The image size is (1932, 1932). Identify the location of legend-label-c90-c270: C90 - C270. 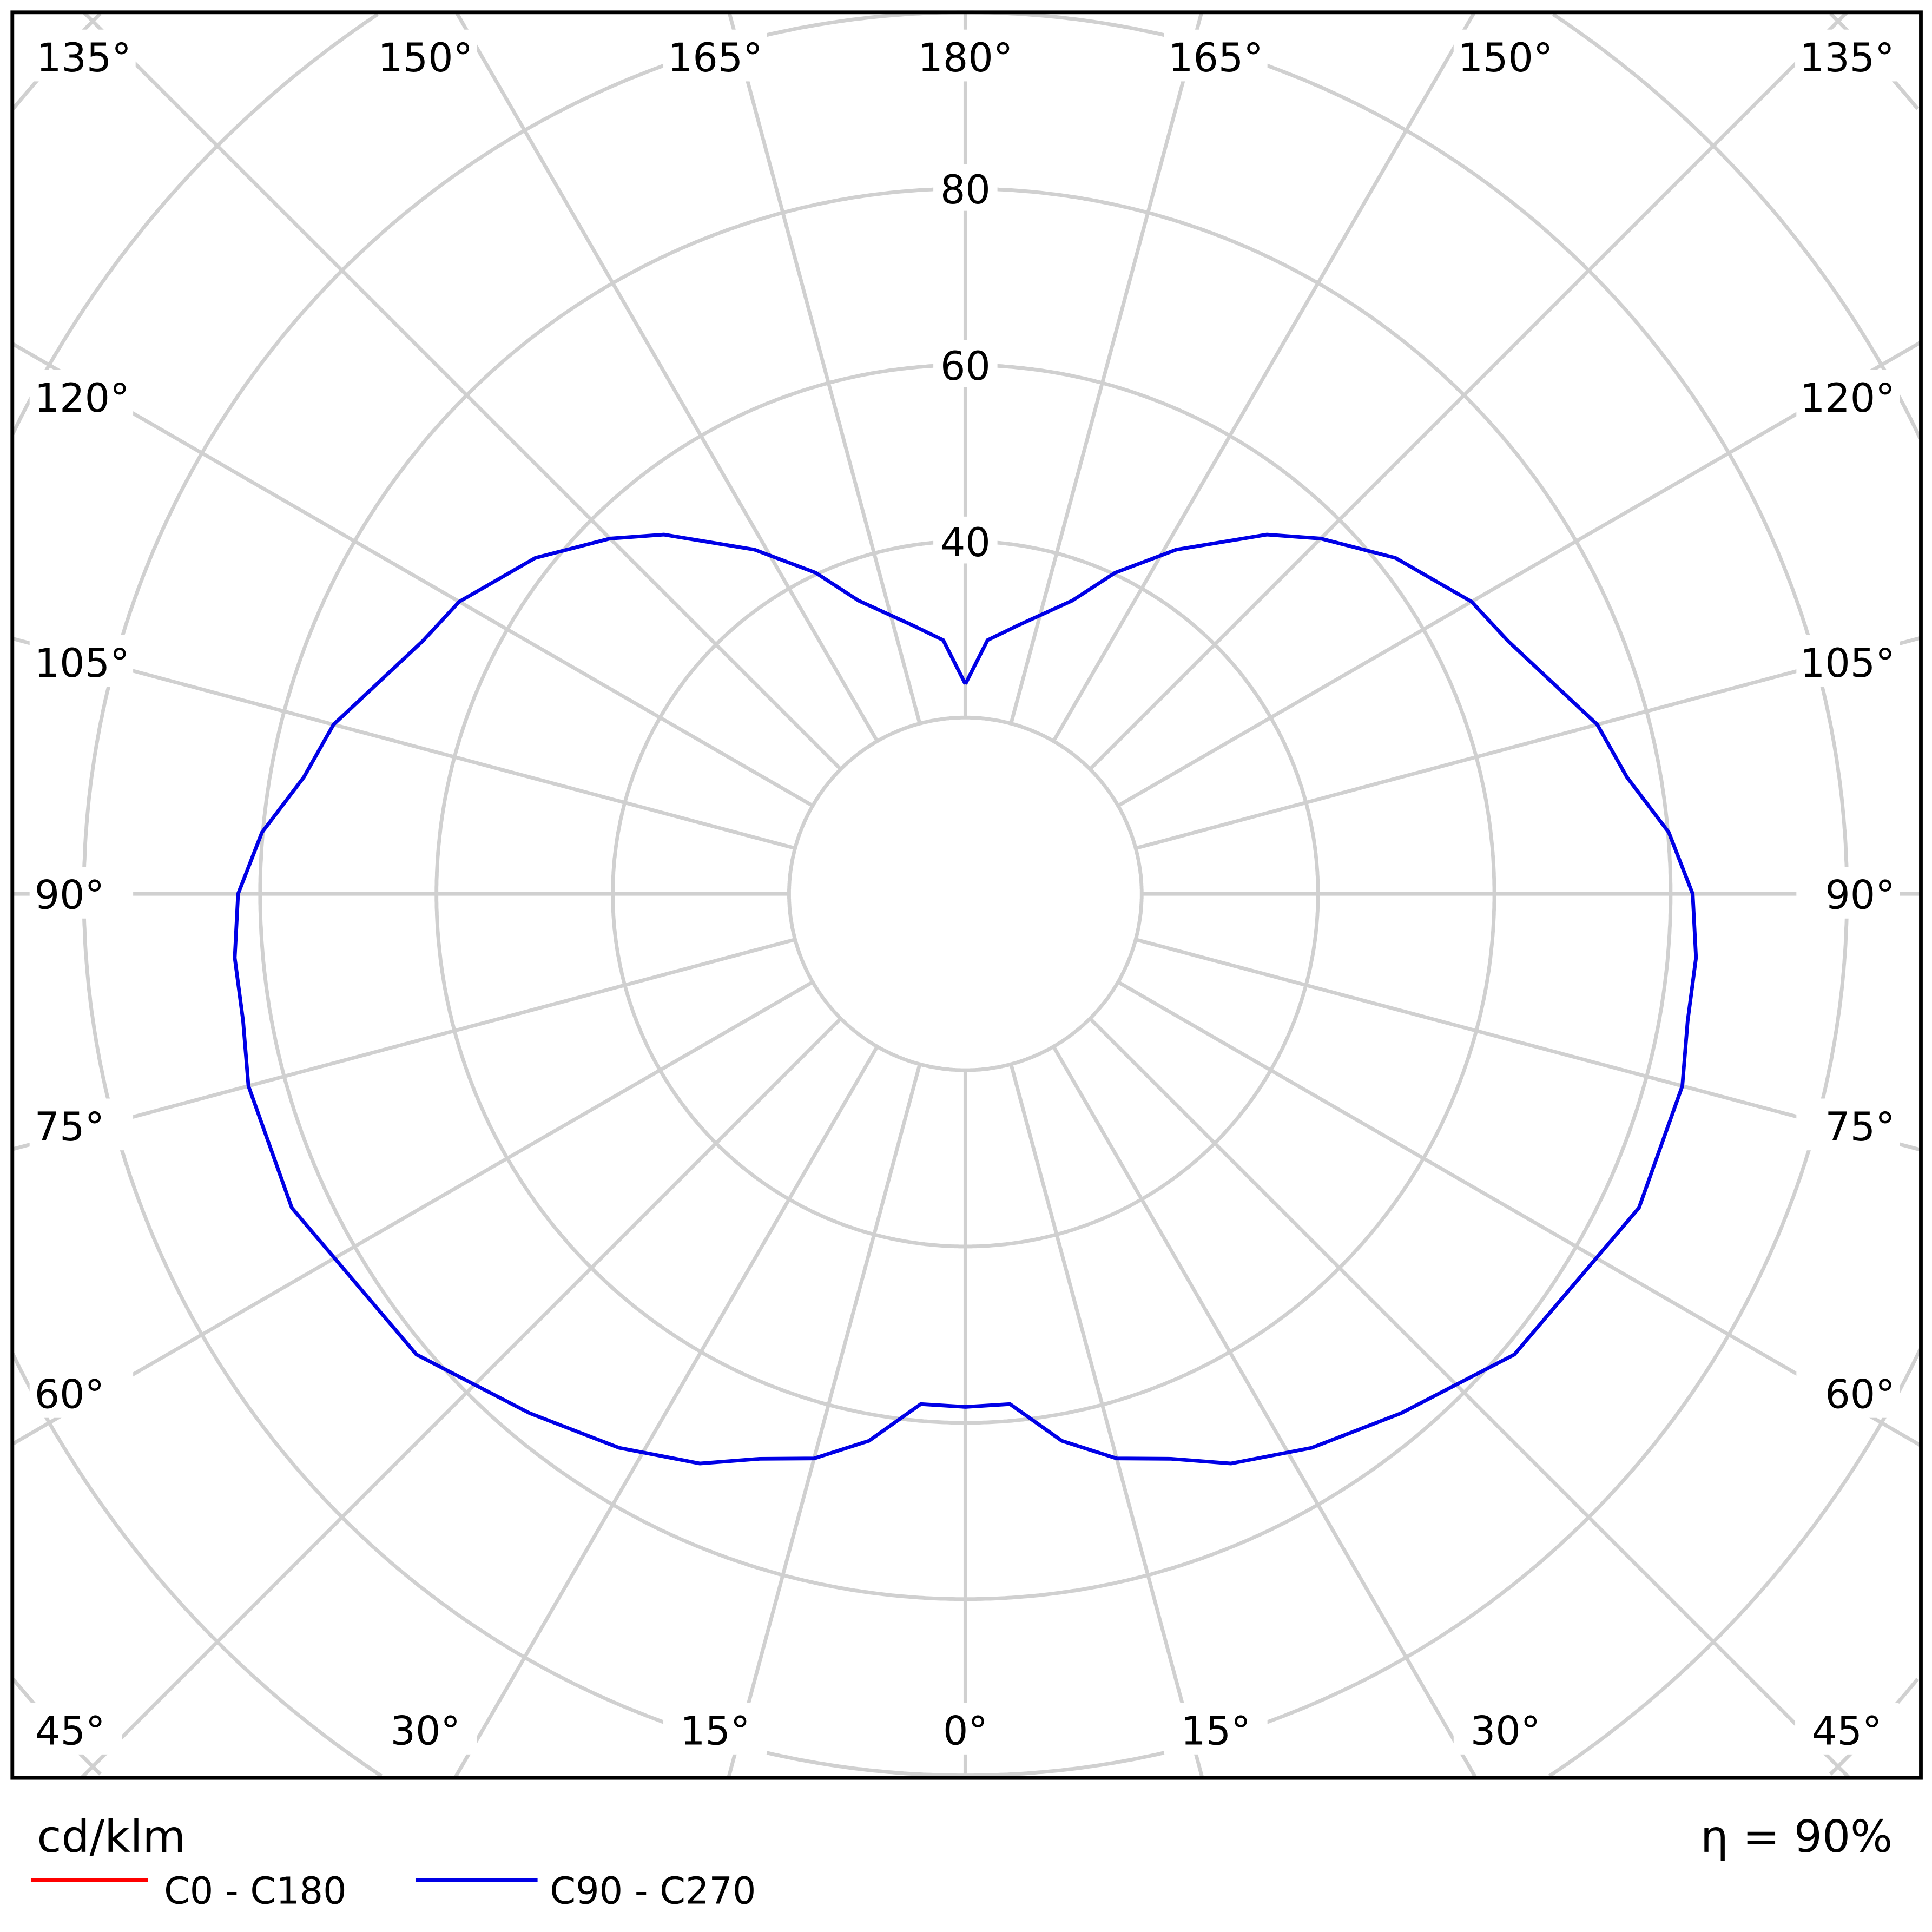
(653, 1892).